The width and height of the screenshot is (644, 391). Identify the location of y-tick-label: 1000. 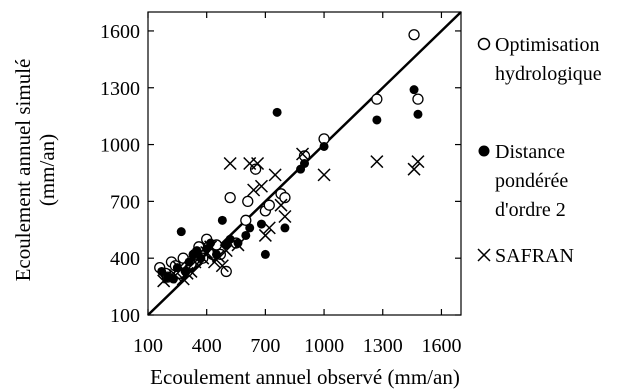
(120, 146).